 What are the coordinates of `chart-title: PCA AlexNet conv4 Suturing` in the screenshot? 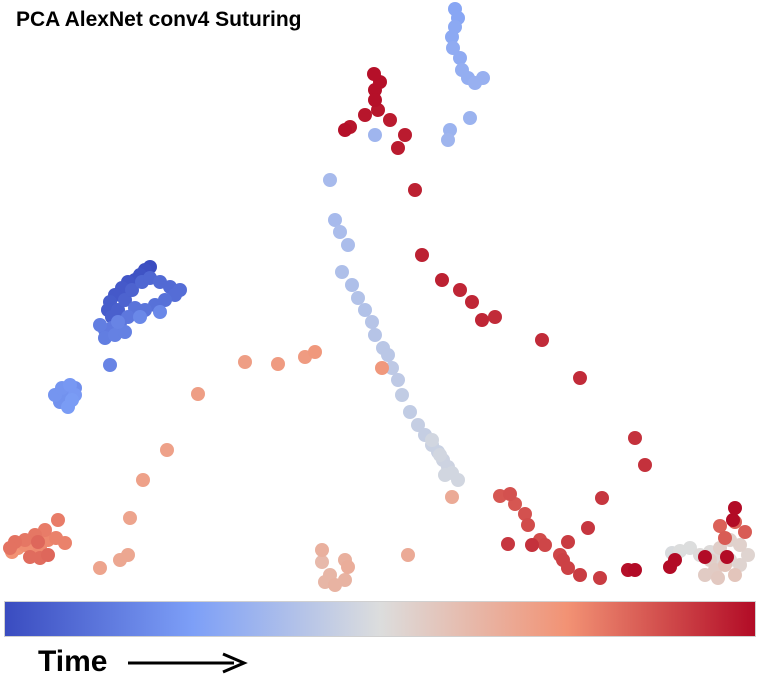 It's located at (159, 19).